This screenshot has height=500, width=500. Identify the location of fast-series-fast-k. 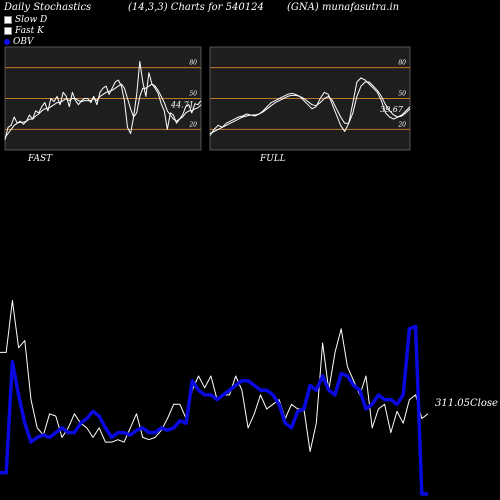
(103, 100).